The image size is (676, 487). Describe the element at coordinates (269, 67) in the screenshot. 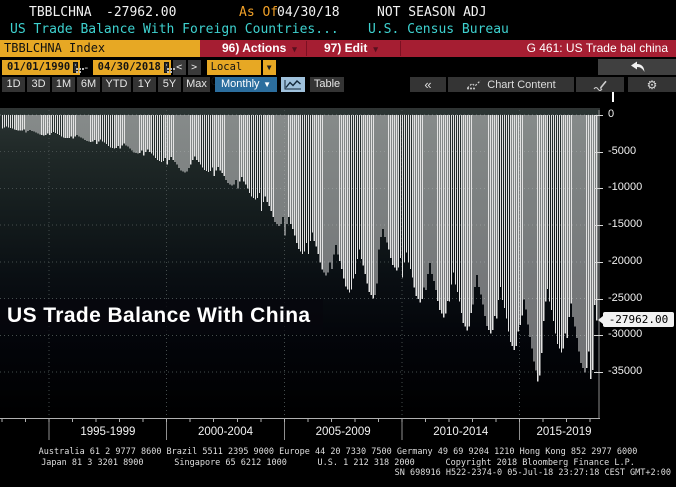

I see `currency-caret-button: ▼` at that location.